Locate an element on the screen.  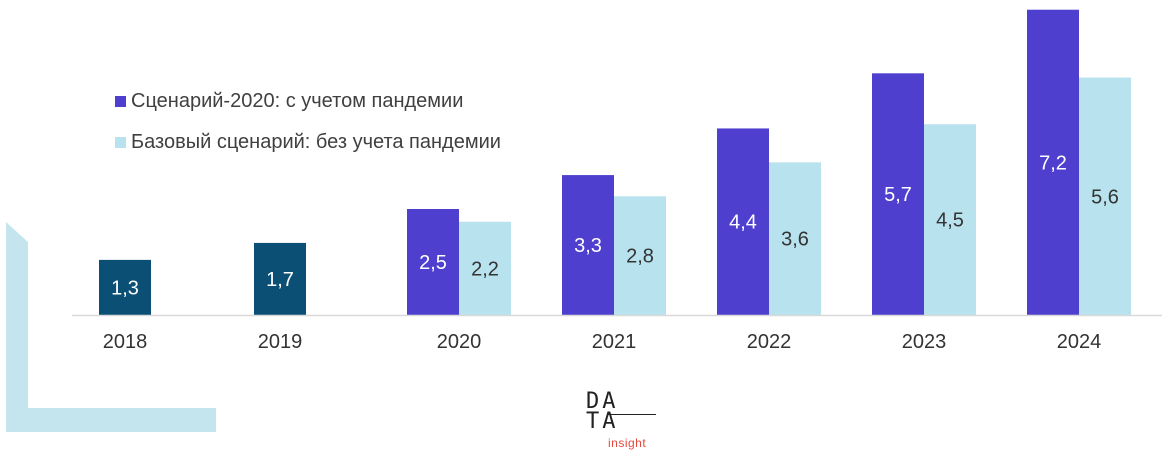
logo-text-row1: DA is located at coordinates (602, 401).